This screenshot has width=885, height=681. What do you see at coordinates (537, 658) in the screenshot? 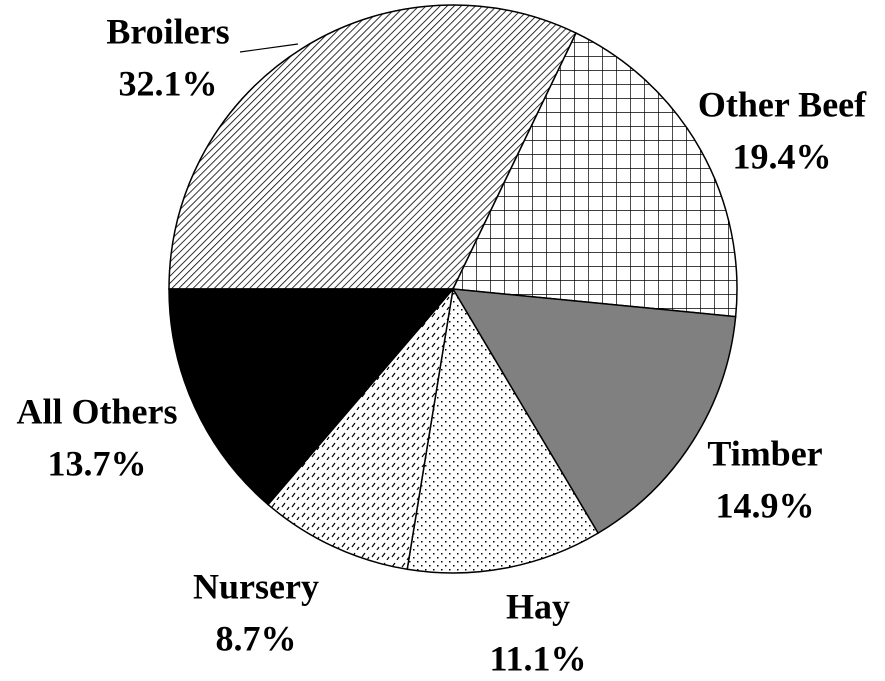
I see `slice-value-label: 11.1%` at bounding box center [537, 658].